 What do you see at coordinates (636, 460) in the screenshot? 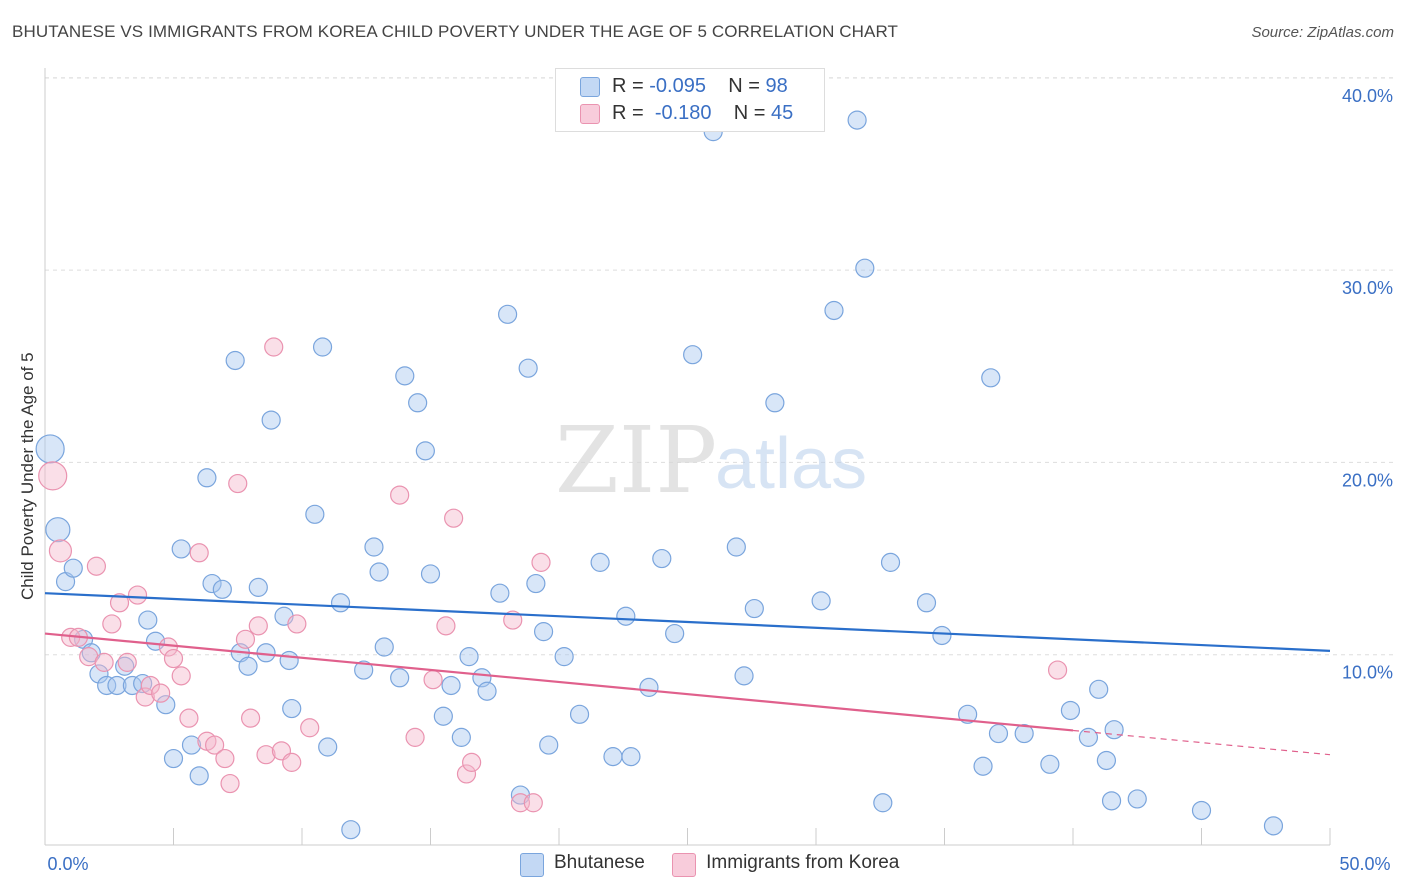
I see `watermark-zip: ZIP` at bounding box center [636, 460].